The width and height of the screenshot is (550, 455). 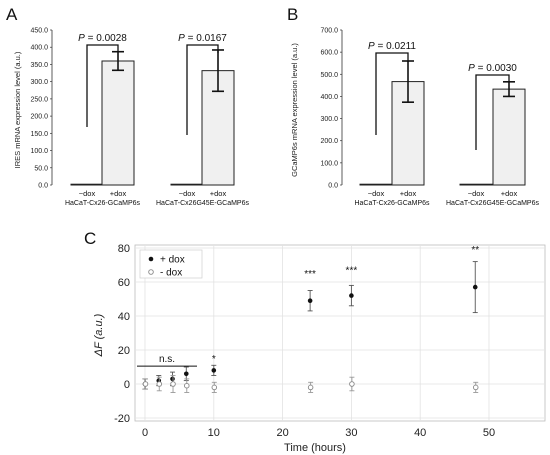 What do you see at coordinates (145, 433) in the screenshot?
I see `x-tick-label: 0` at bounding box center [145, 433].